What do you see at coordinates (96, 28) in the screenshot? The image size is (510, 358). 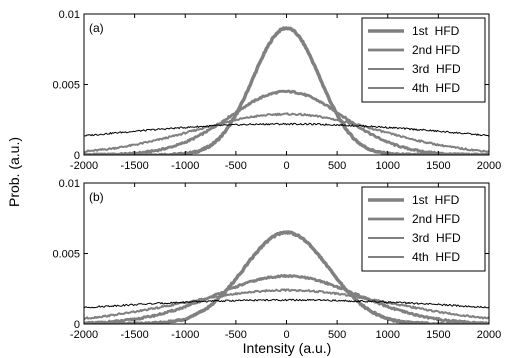 I see `panel-label: (a)` at bounding box center [96, 28].